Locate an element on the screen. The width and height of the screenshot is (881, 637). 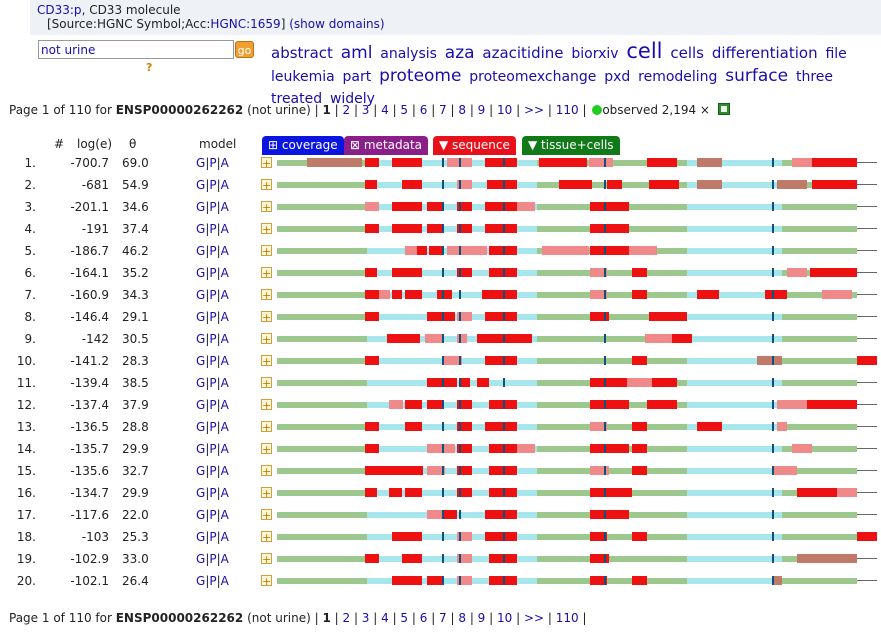
pager-page-4: 4 is located at coordinates (385, 110).